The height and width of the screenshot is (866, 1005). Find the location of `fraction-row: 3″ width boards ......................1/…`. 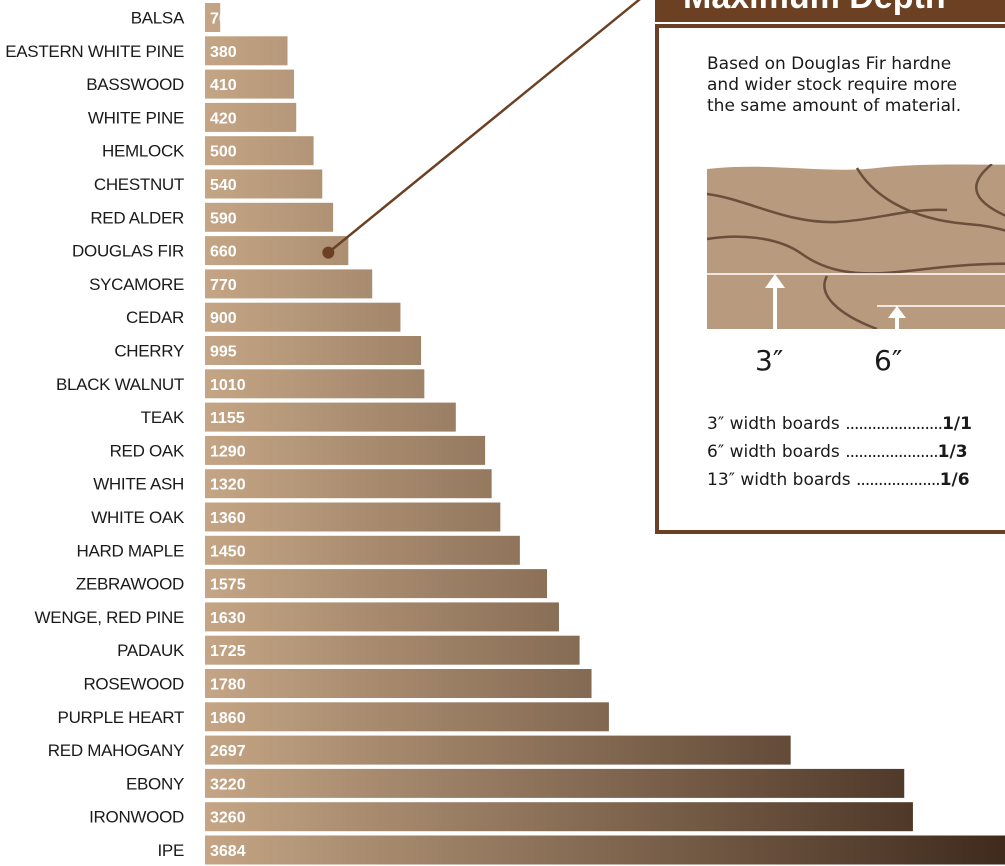

fraction-row: 3″ width boards ......................1/… is located at coordinates (839, 424).